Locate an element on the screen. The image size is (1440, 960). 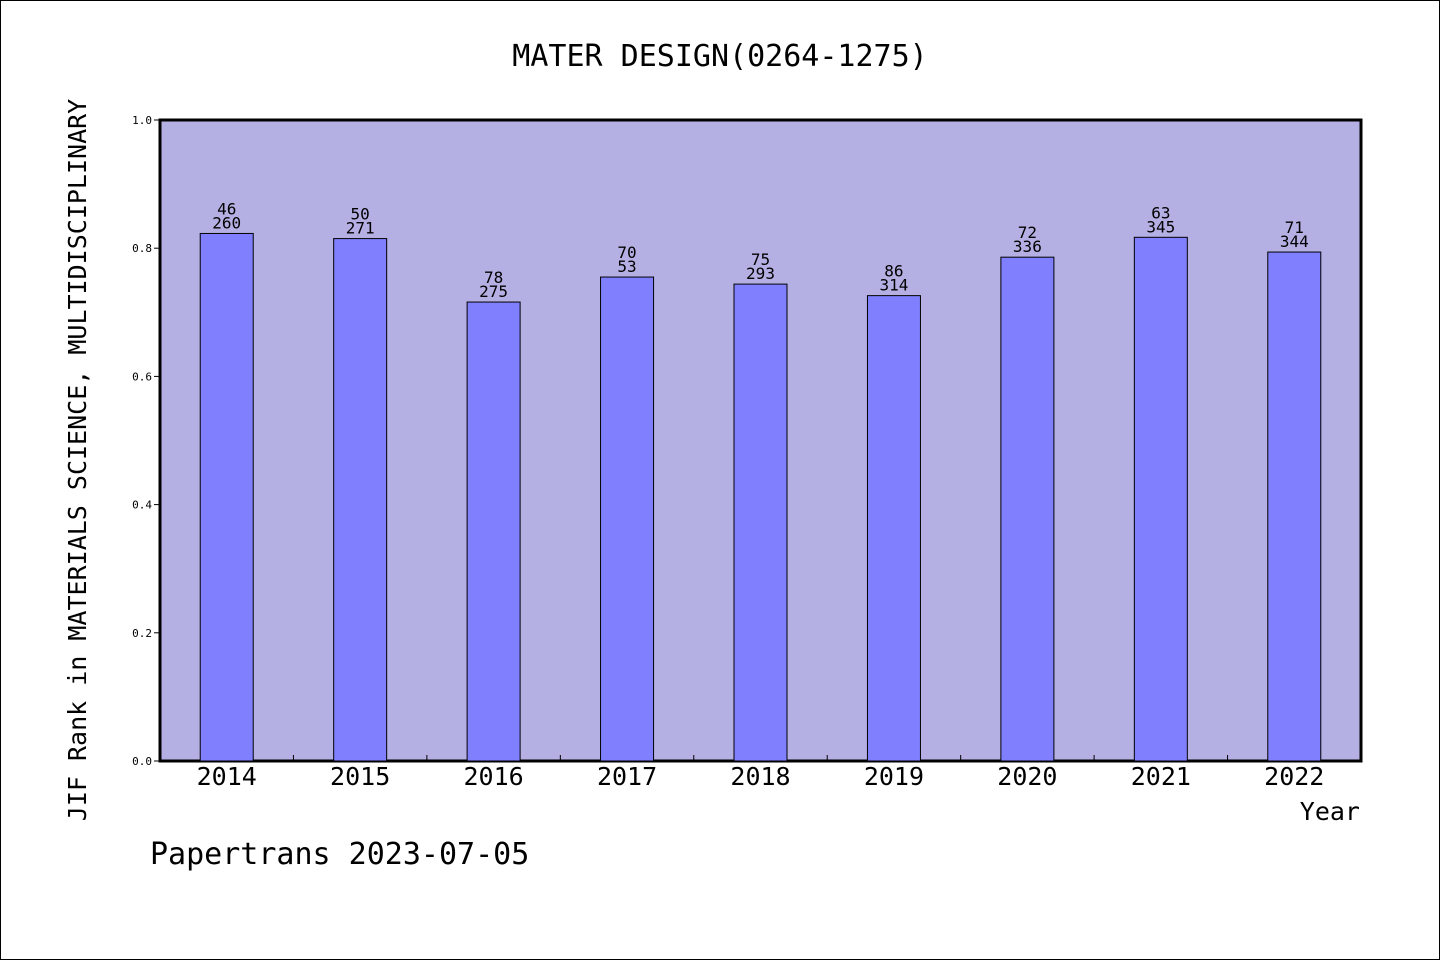
y-tick-label: 0.2 is located at coordinates (142, 633).